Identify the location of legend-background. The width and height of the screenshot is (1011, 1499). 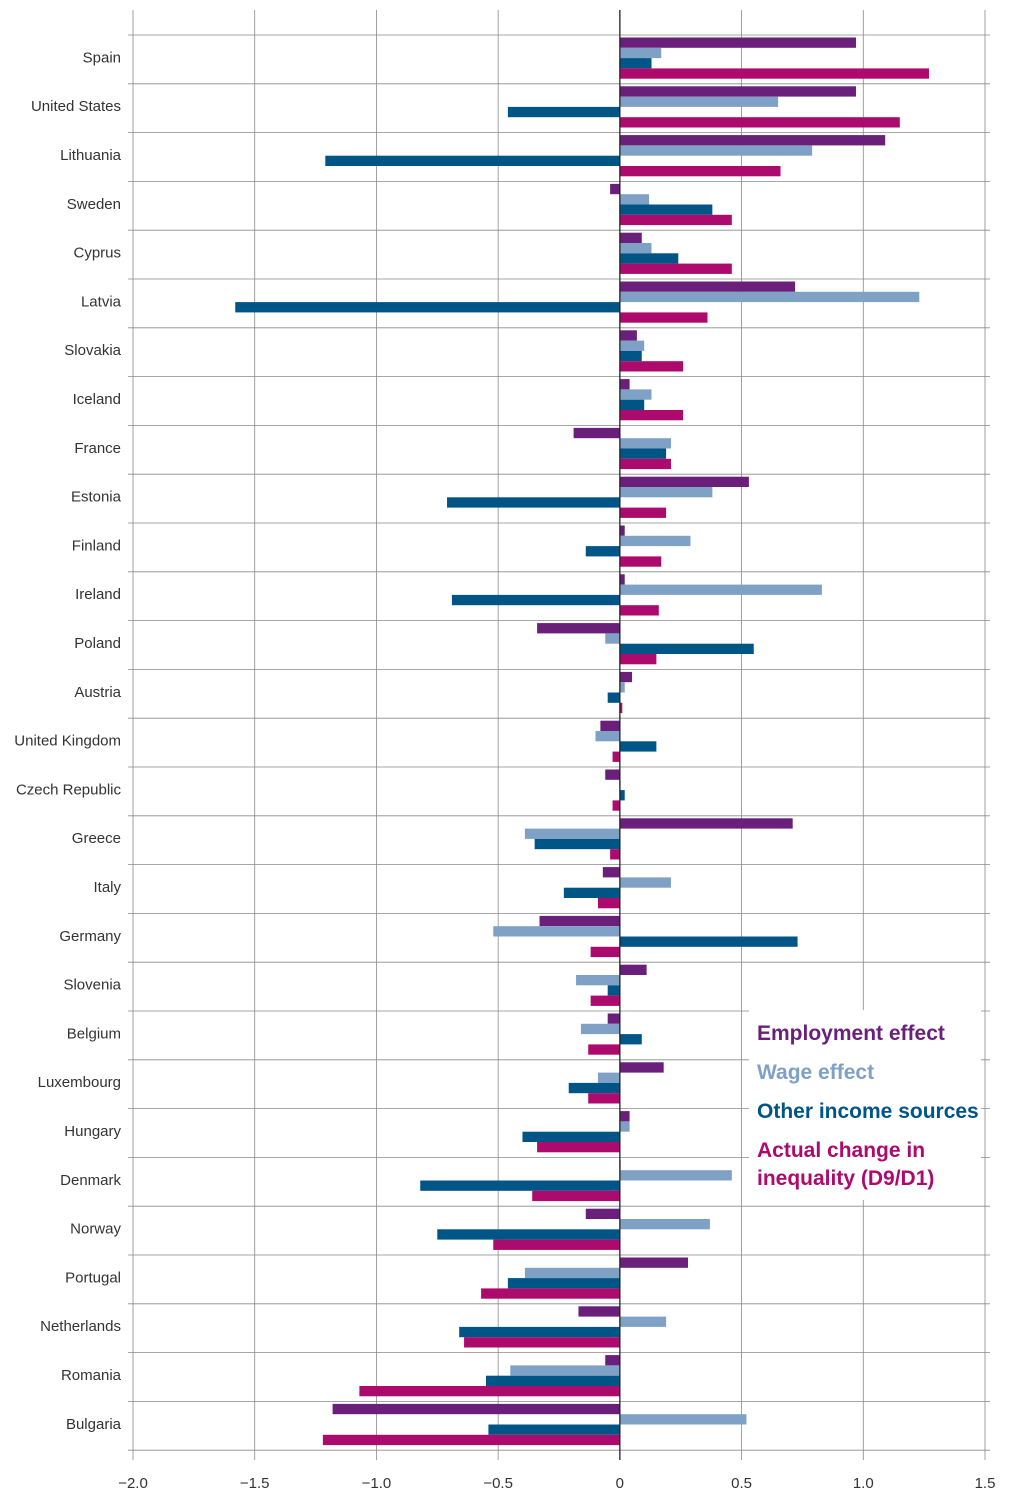
(865, 1105).